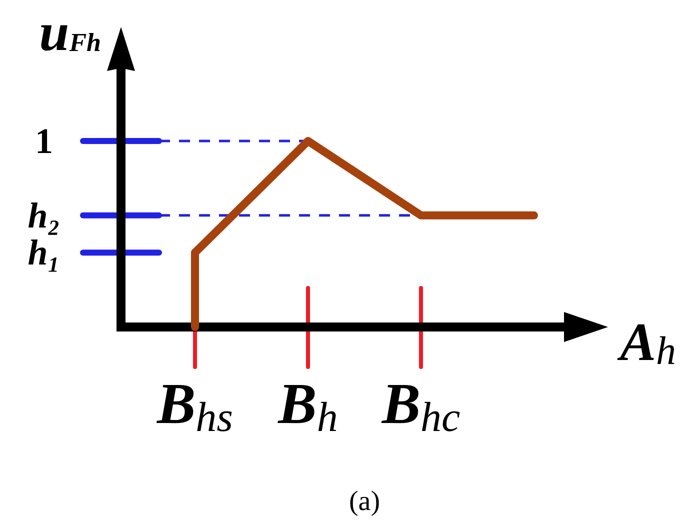 The image size is (697, 522). What do you see at coordinates (364, 501) in the screenshot?
I see `text: (a)` at bounding box center [364, 501].